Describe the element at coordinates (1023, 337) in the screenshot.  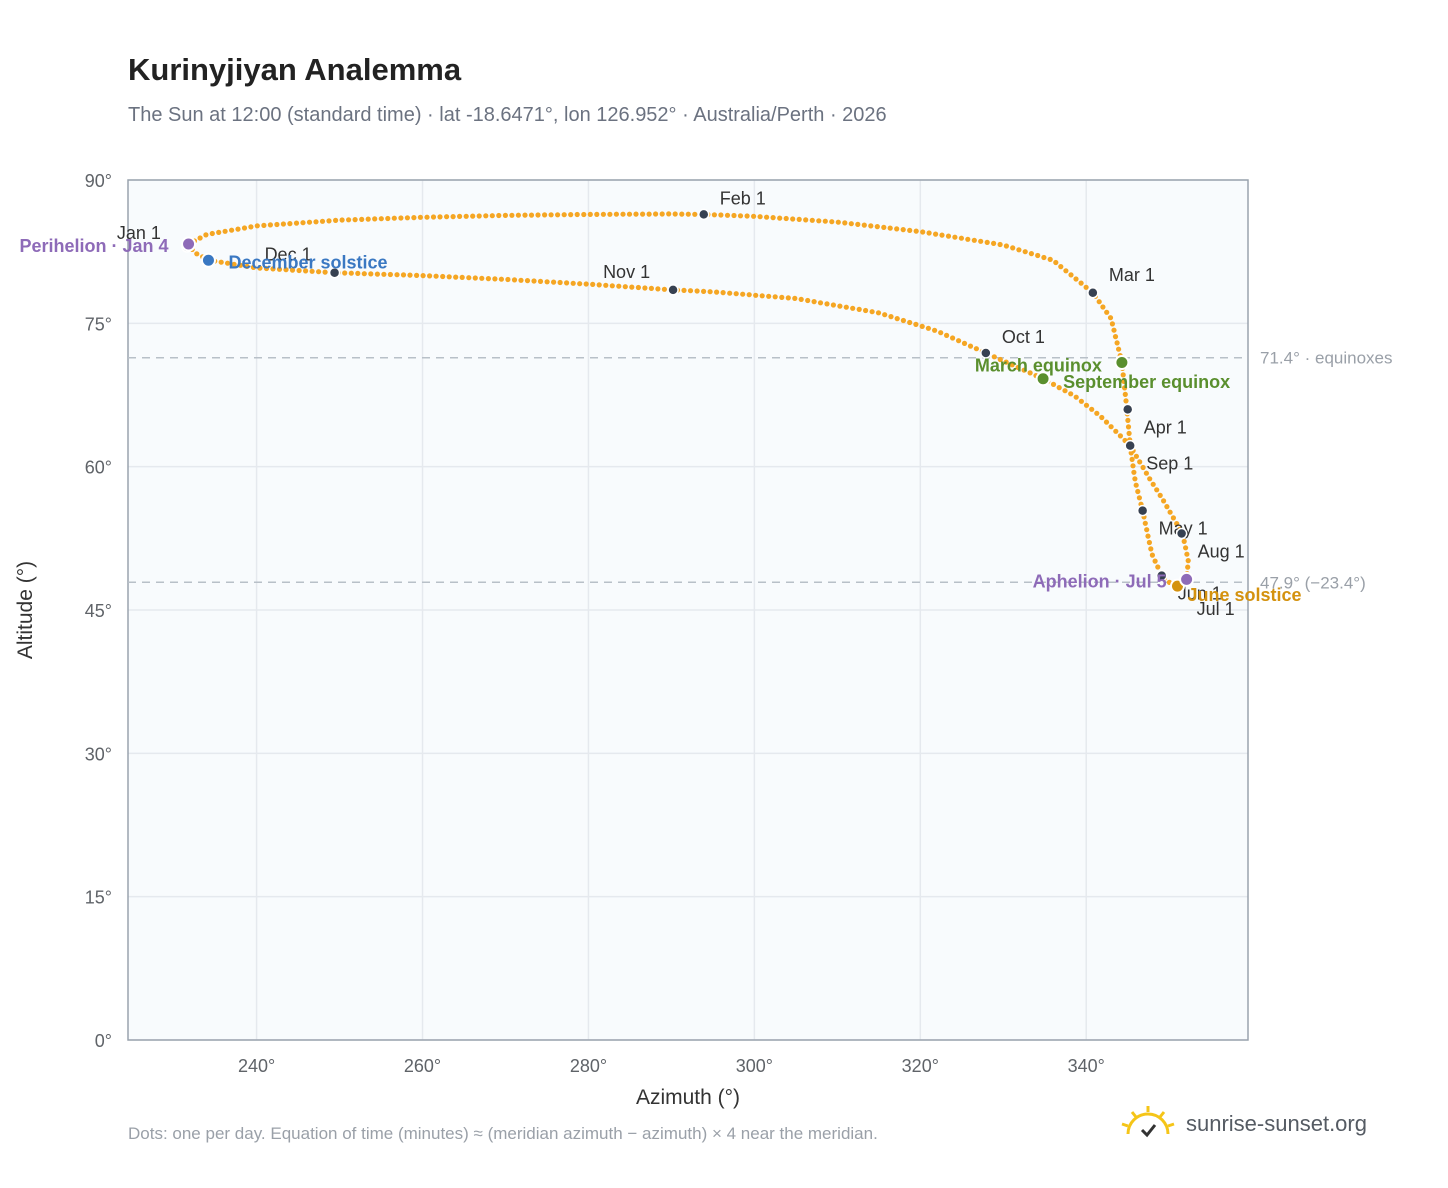
I see `month-label: Oct 1` at that location.